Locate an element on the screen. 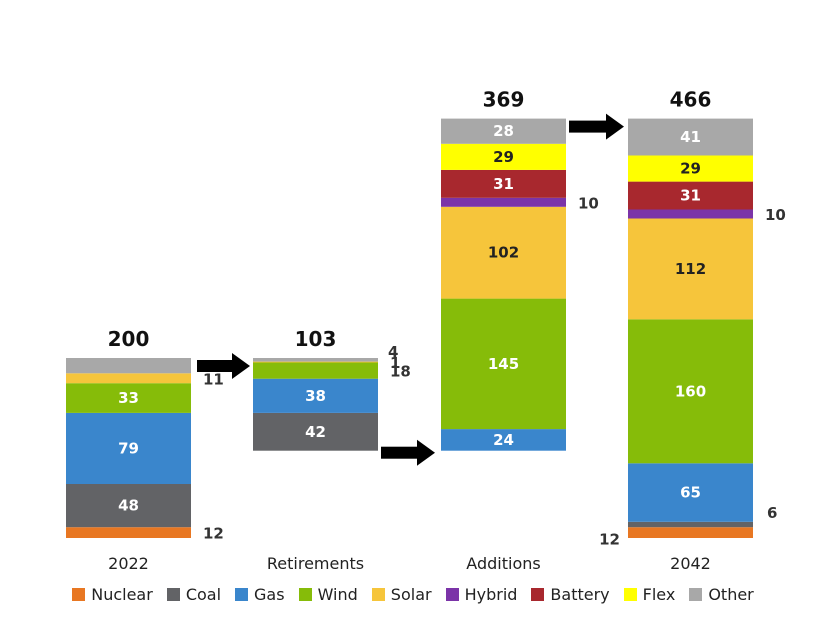  category-label: 2022 is located at coordinates (128, 563).